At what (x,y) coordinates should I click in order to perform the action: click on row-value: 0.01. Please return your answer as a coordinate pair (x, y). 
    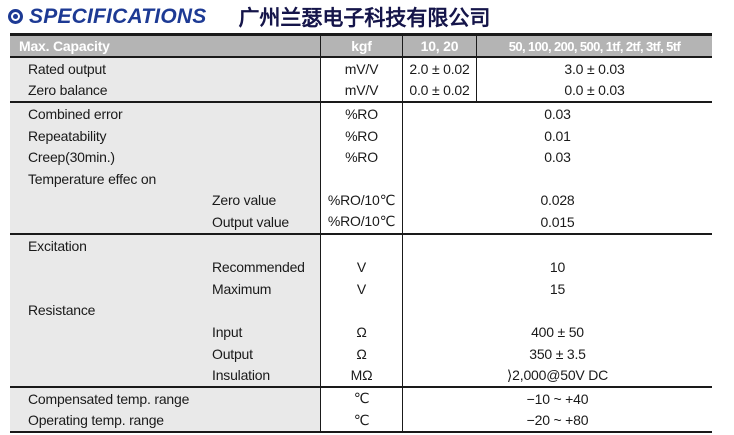
    Looking at the image, I should click on (557, 135).